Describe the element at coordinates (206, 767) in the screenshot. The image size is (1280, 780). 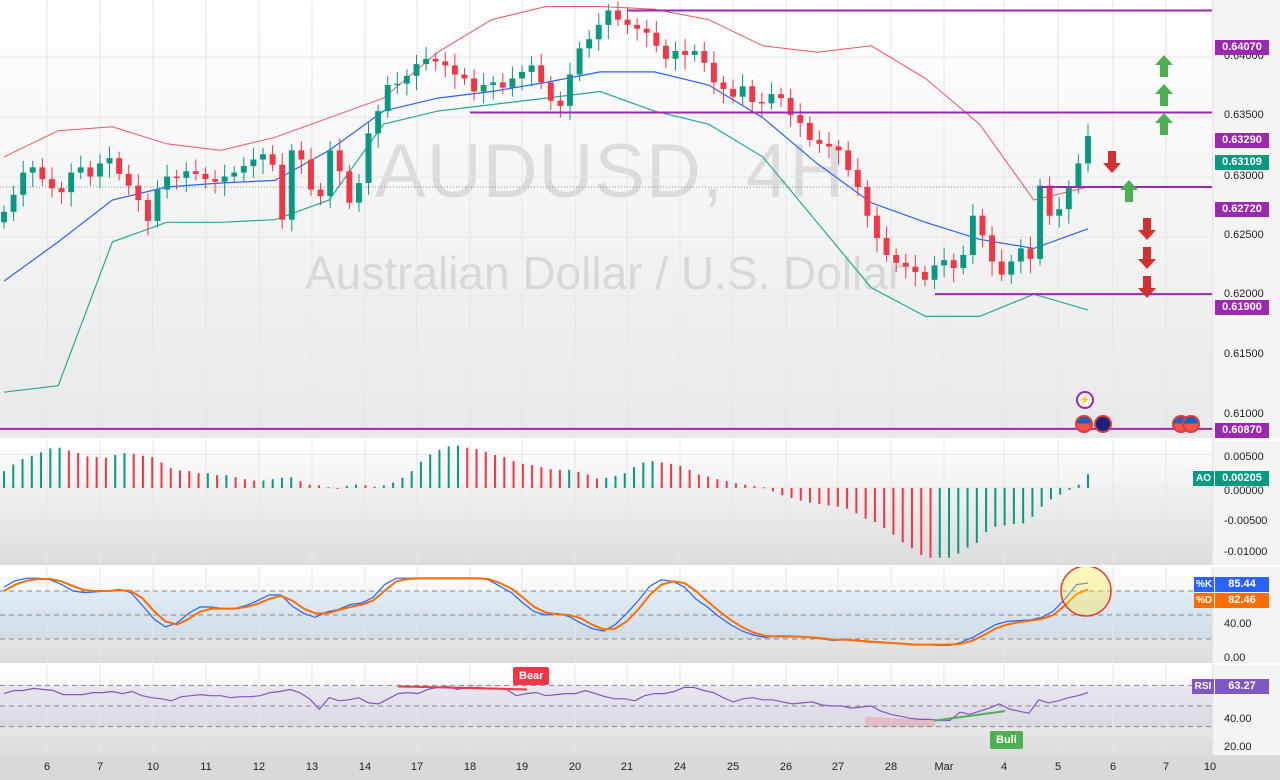
I see `time-axis-label: 11` at that location.